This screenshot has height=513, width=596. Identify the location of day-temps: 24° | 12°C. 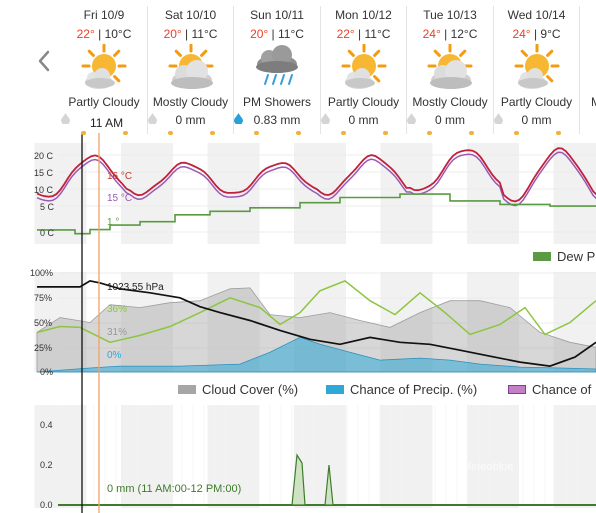
(450, 34).